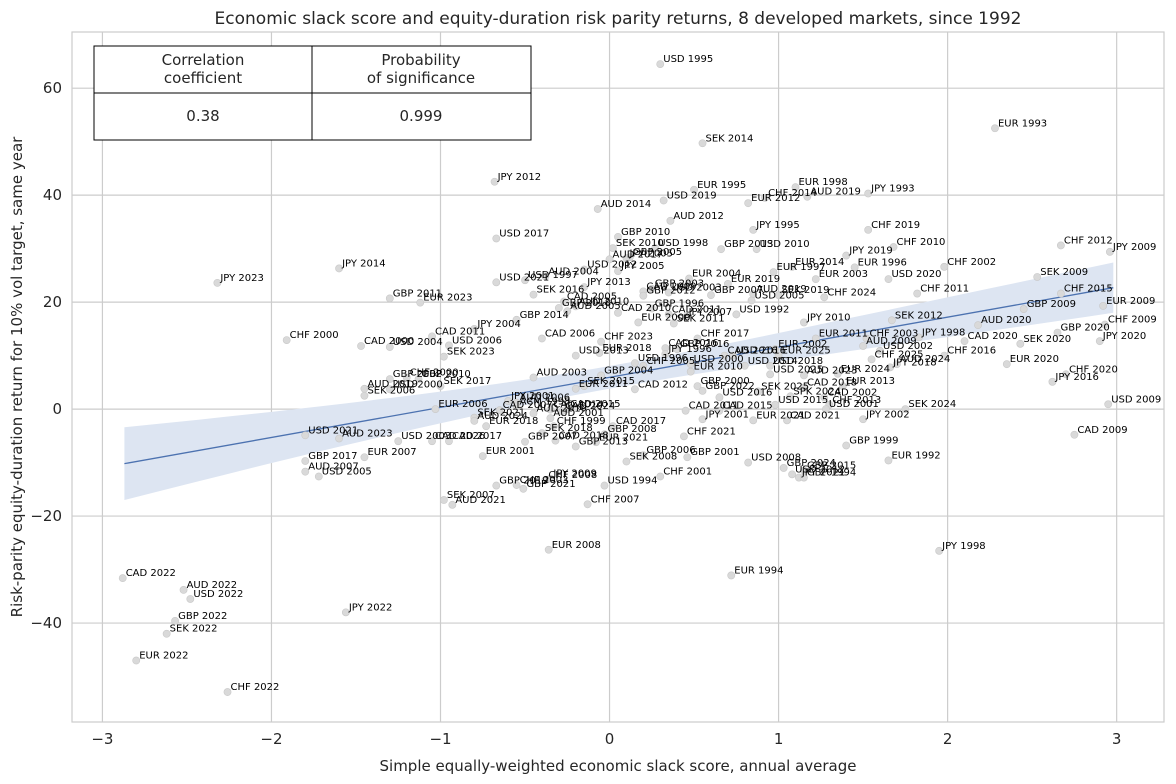  Describe the element at coordinates (1134, 247) in the screenshot. I see `data-point-label: JPY 2009` at that location.